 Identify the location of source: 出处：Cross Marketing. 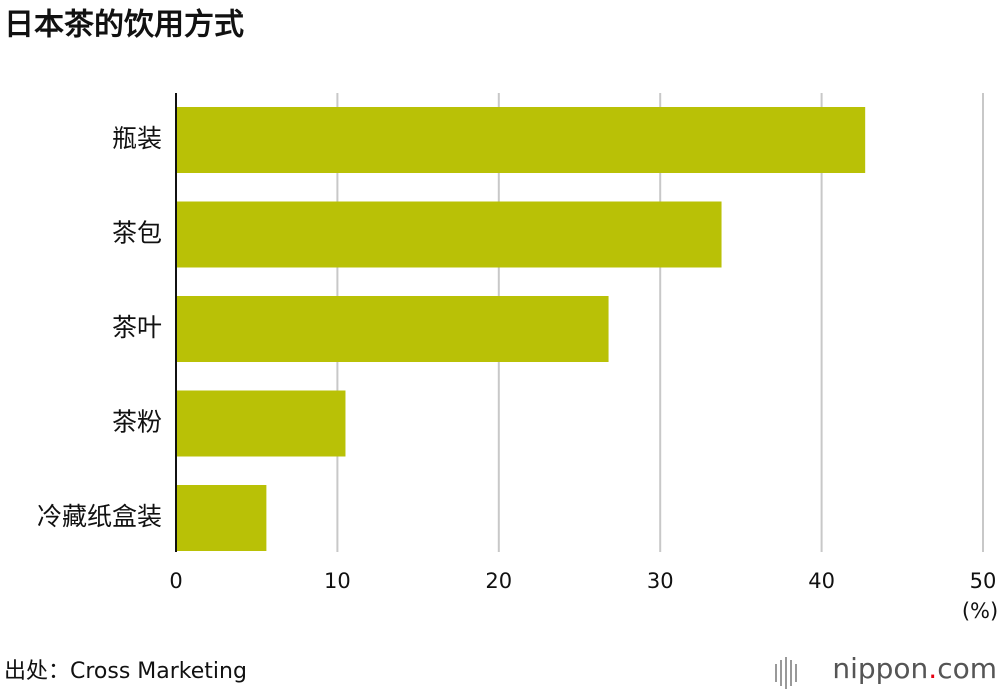
(125, 671).